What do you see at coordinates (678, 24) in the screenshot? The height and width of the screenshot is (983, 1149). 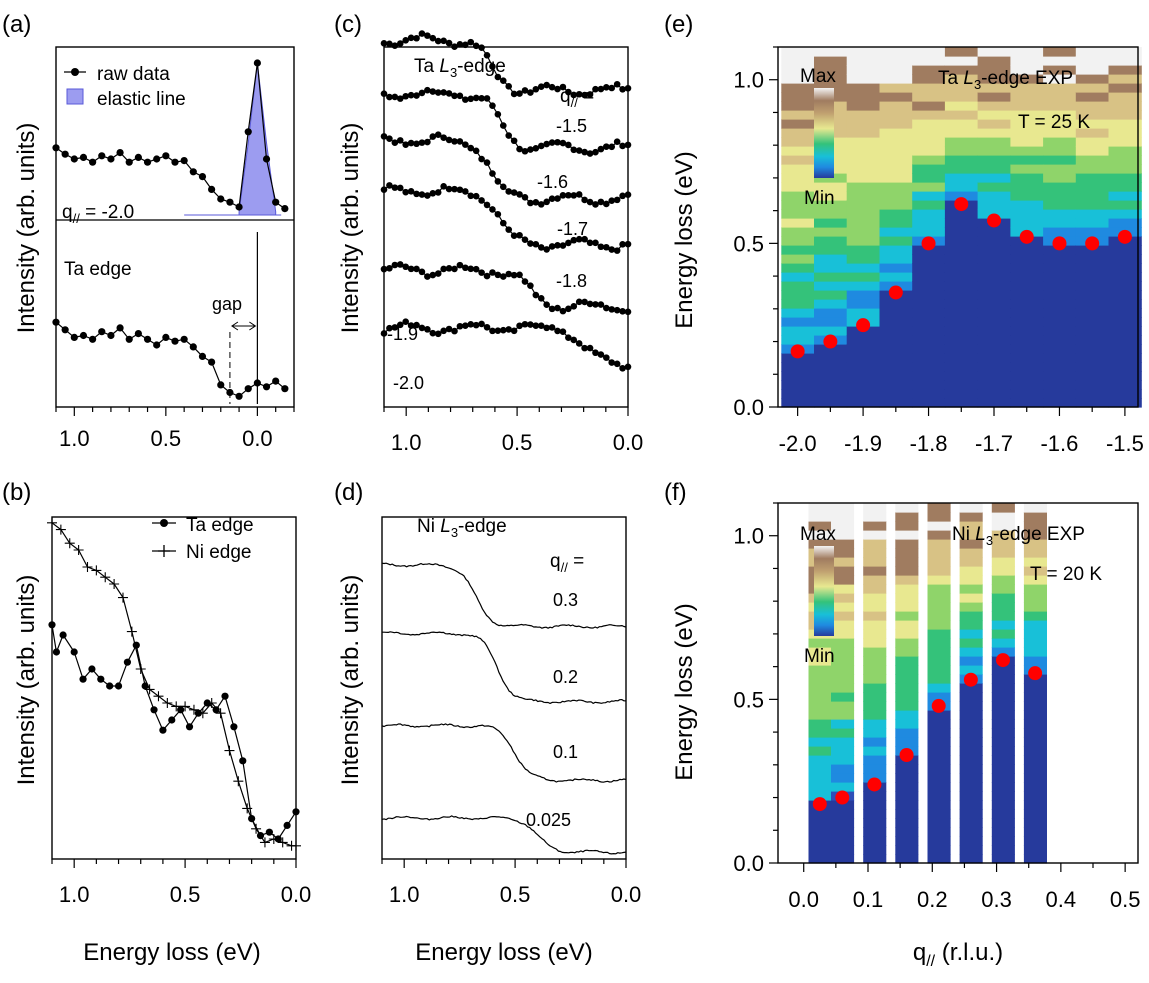 I see `panel-label-e: (e)` at bounding box center [678, 24].